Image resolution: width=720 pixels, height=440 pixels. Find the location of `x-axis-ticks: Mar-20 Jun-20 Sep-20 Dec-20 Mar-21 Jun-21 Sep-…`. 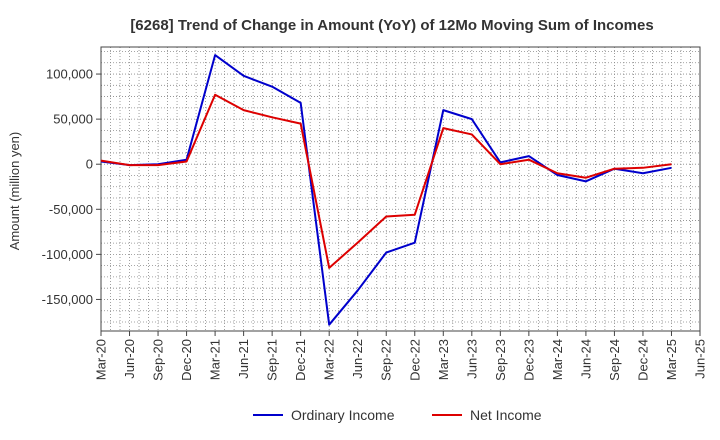

x-axis-ticks: Mar-20 Jun-20 Sep-20 Dec-20 Mar-21 Jun-21 Sep-… is located at coordinates (401, 356).